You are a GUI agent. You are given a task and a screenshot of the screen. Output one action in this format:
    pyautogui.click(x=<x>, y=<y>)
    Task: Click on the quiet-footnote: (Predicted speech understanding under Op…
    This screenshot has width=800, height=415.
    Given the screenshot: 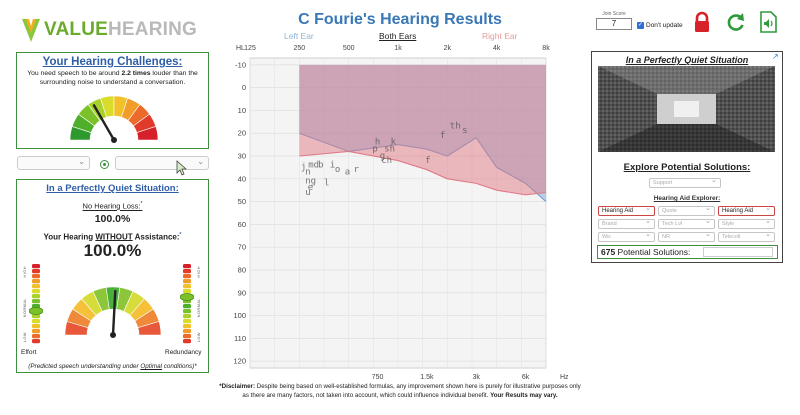 What is the action you would take?
    pyautogui.click(x=112, y=366)
    